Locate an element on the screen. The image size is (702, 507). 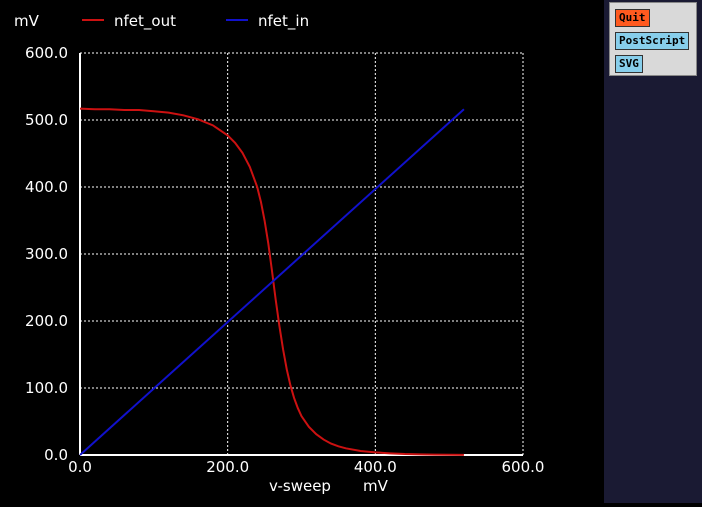
x-tick-label: 200.0 is located at coordinates (227, 467).